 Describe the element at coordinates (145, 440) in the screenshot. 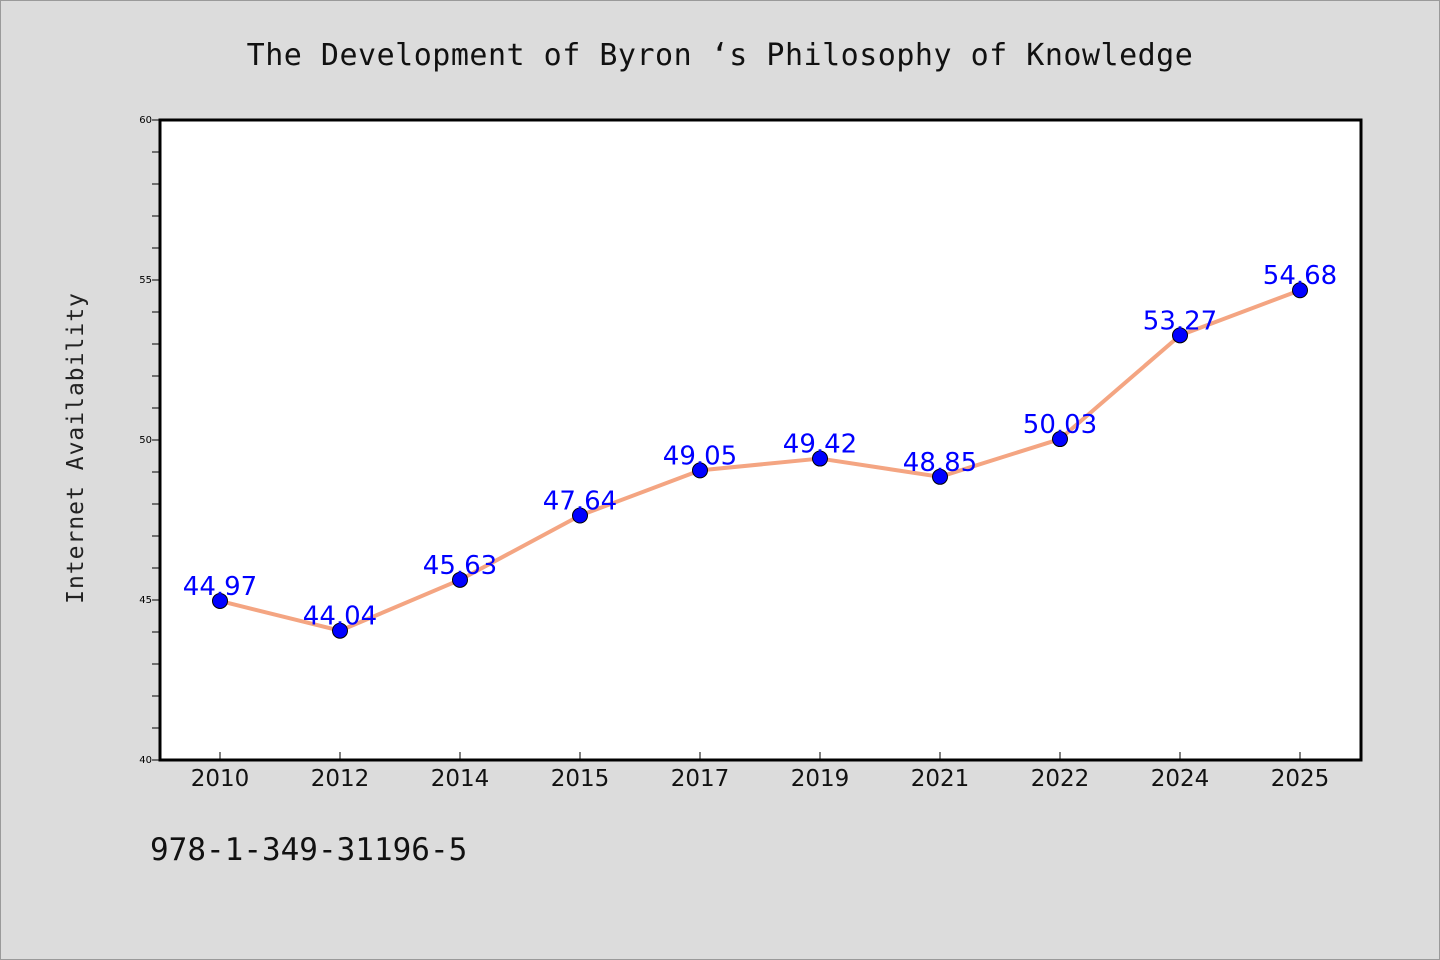

I see `y-tick-label: 50` at that location.